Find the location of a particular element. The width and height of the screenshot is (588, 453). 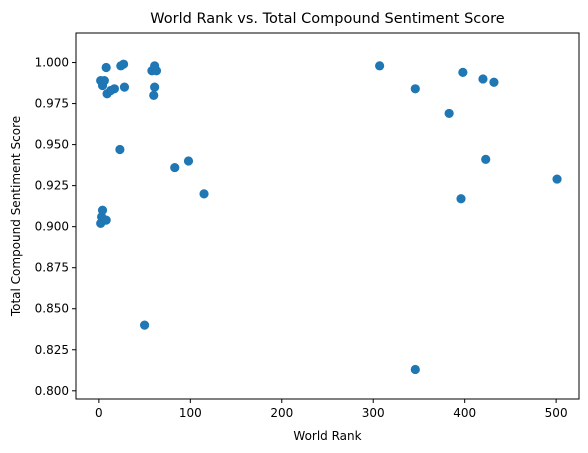

y-tick-label: 0.925 is located at coordinates (52, 186).